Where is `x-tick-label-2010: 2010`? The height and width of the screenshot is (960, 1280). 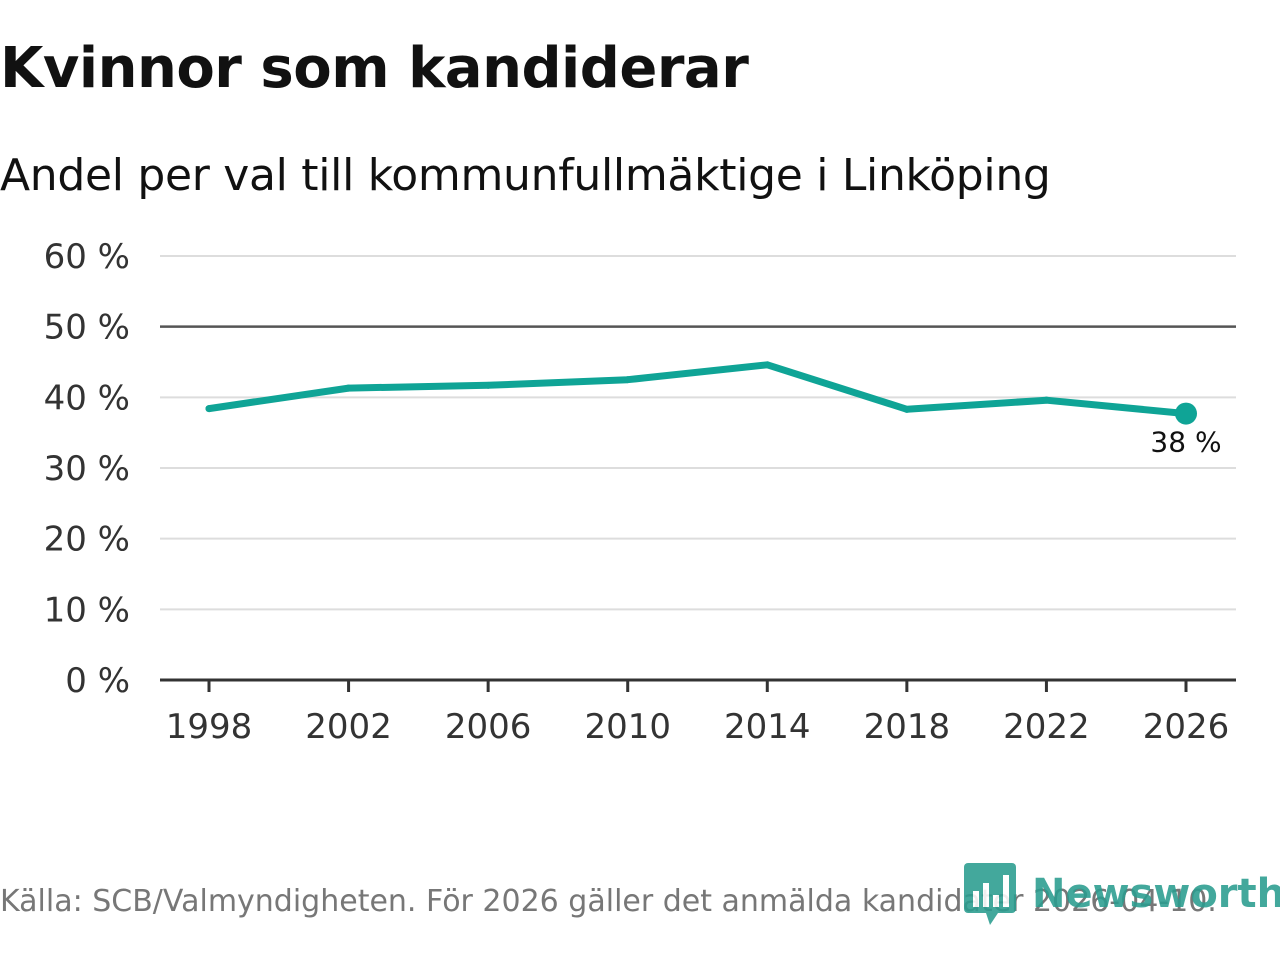 x-tick-label-2010: 2010 is located at coordinates (627, 727).